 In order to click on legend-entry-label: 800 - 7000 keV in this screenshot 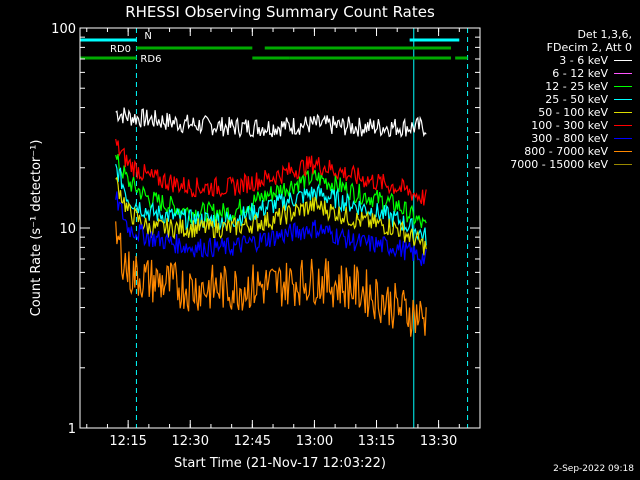, I will do `click(566, 151)`.